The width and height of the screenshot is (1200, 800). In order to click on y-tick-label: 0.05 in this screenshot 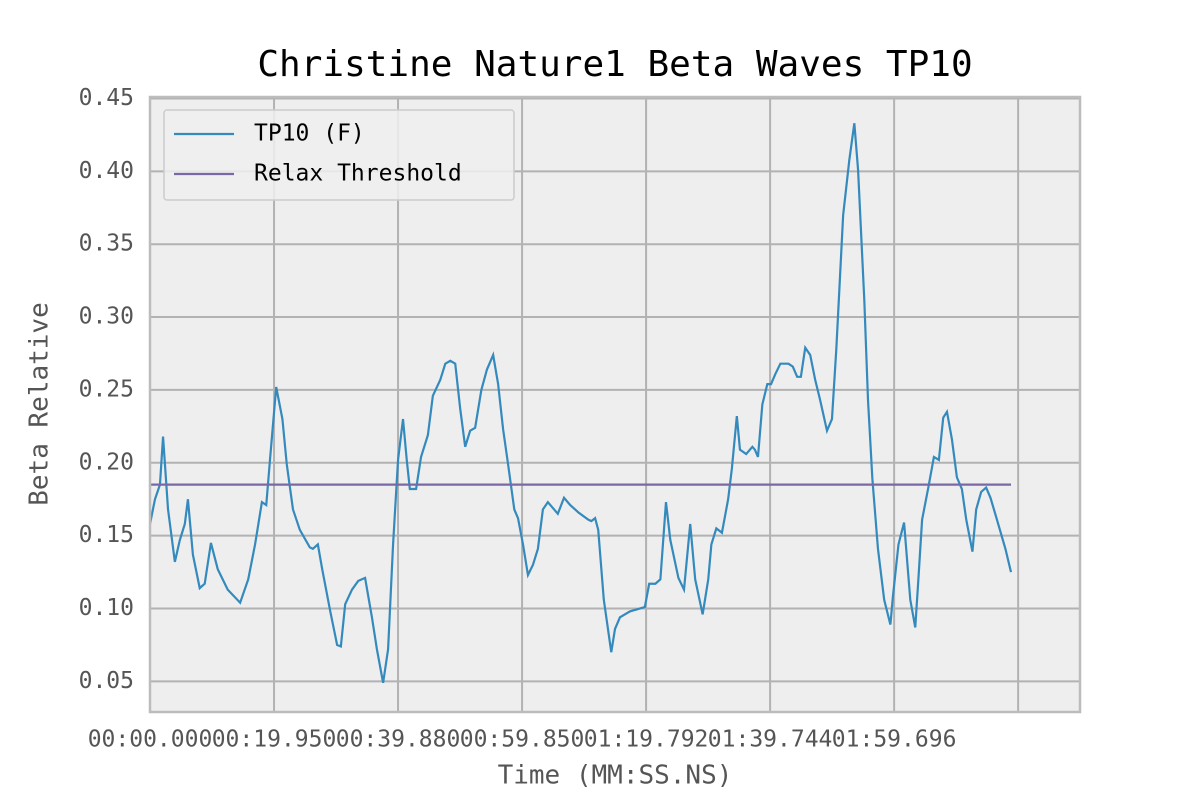, I will do `click(106, 681)`.